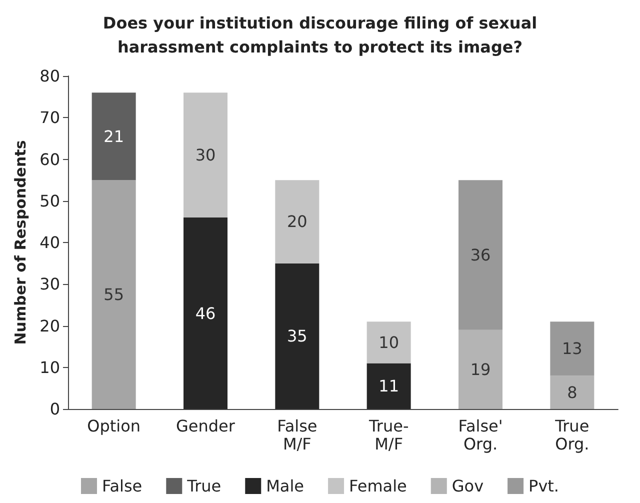 Image resolution: width=640 pixels, height=503 pixels. What do you see at coordinates (50, 367) in the screenshot?
I see `y-tick-label: 10` at bounding box center [50, 367].